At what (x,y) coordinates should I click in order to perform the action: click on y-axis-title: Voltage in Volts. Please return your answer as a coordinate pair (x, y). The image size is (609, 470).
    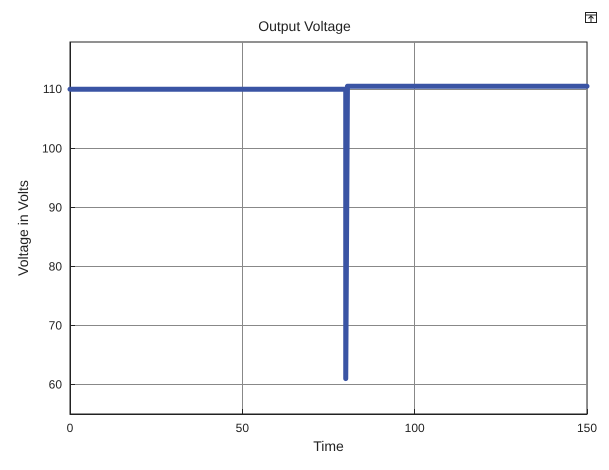
    Looking at the image, I should click on (23, 228).